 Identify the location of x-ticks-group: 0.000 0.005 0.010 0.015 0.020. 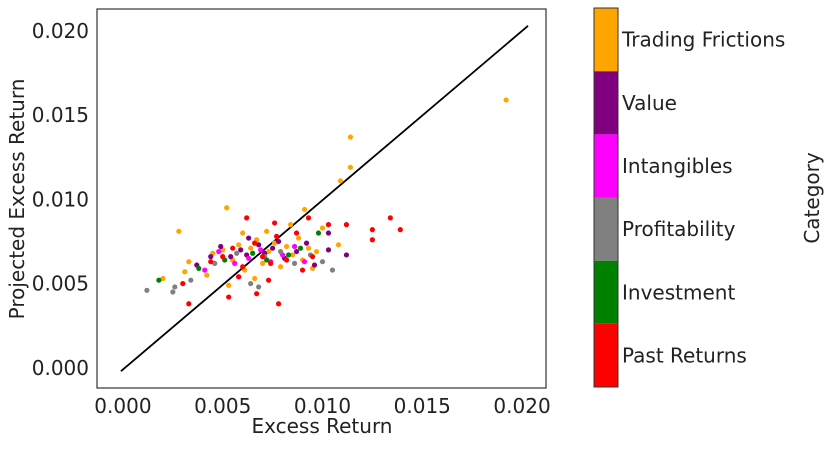
(322, 406).